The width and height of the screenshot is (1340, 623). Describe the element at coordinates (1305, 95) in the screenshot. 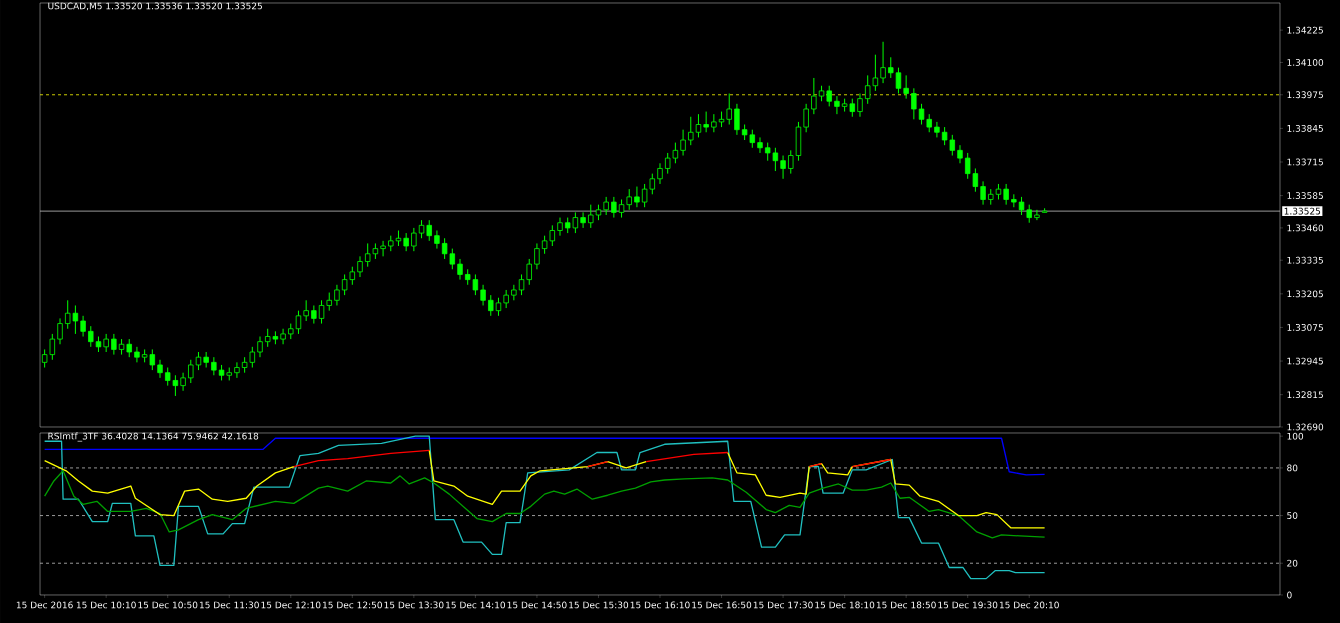

I see `y-tick-label: 1.33975` at that location.